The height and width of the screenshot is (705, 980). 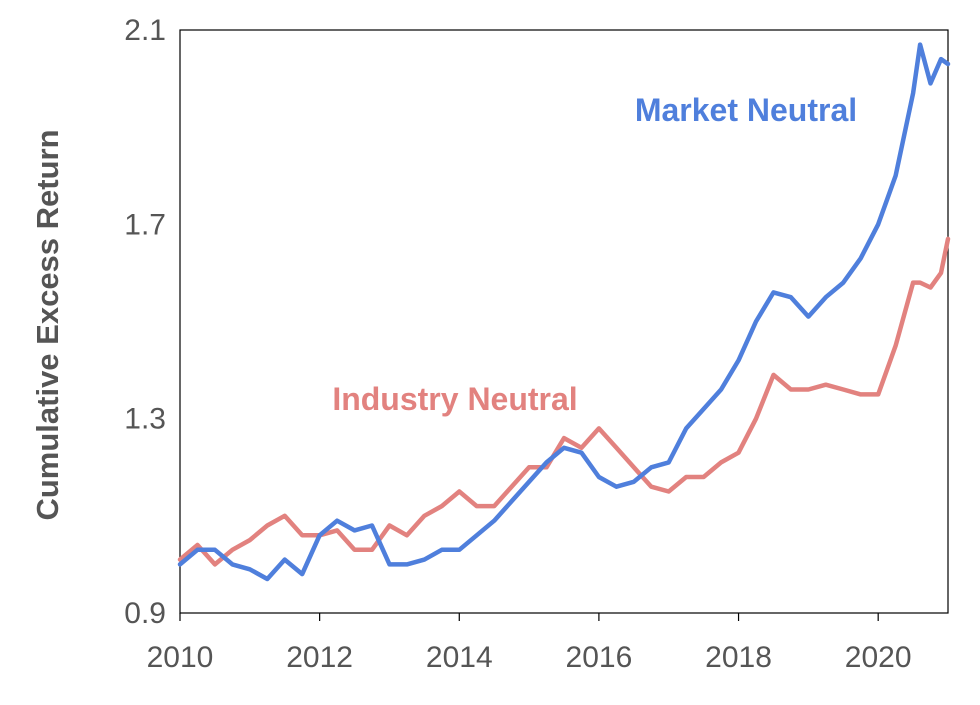 I want to click on x-tick-label: 2014, so click(x=459, y=657).